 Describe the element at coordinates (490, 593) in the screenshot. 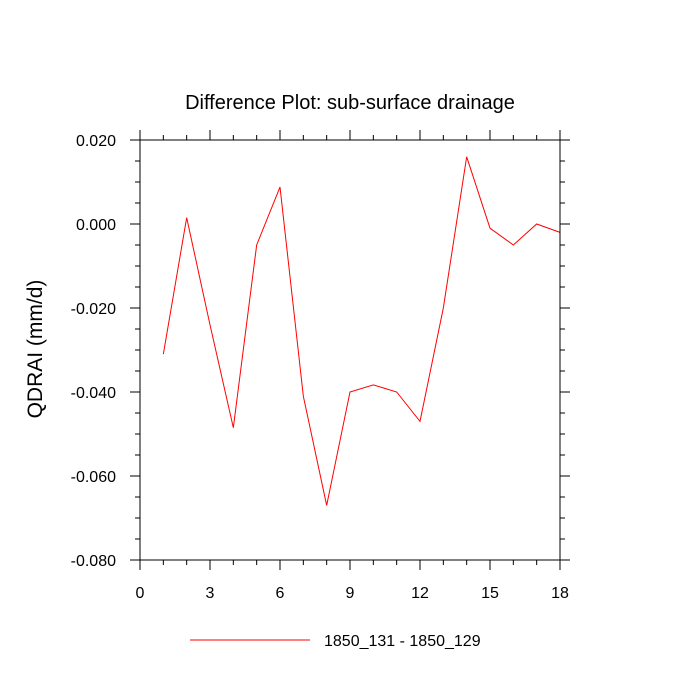

I see `x-tick-label: 15` at that location.